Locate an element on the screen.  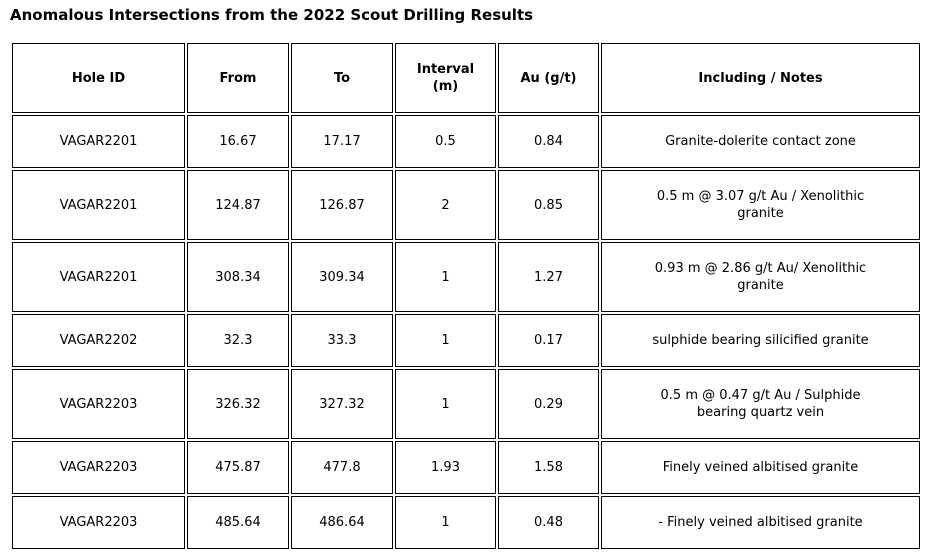
cell-from: 124.87 is located at coordinates (238, 205).